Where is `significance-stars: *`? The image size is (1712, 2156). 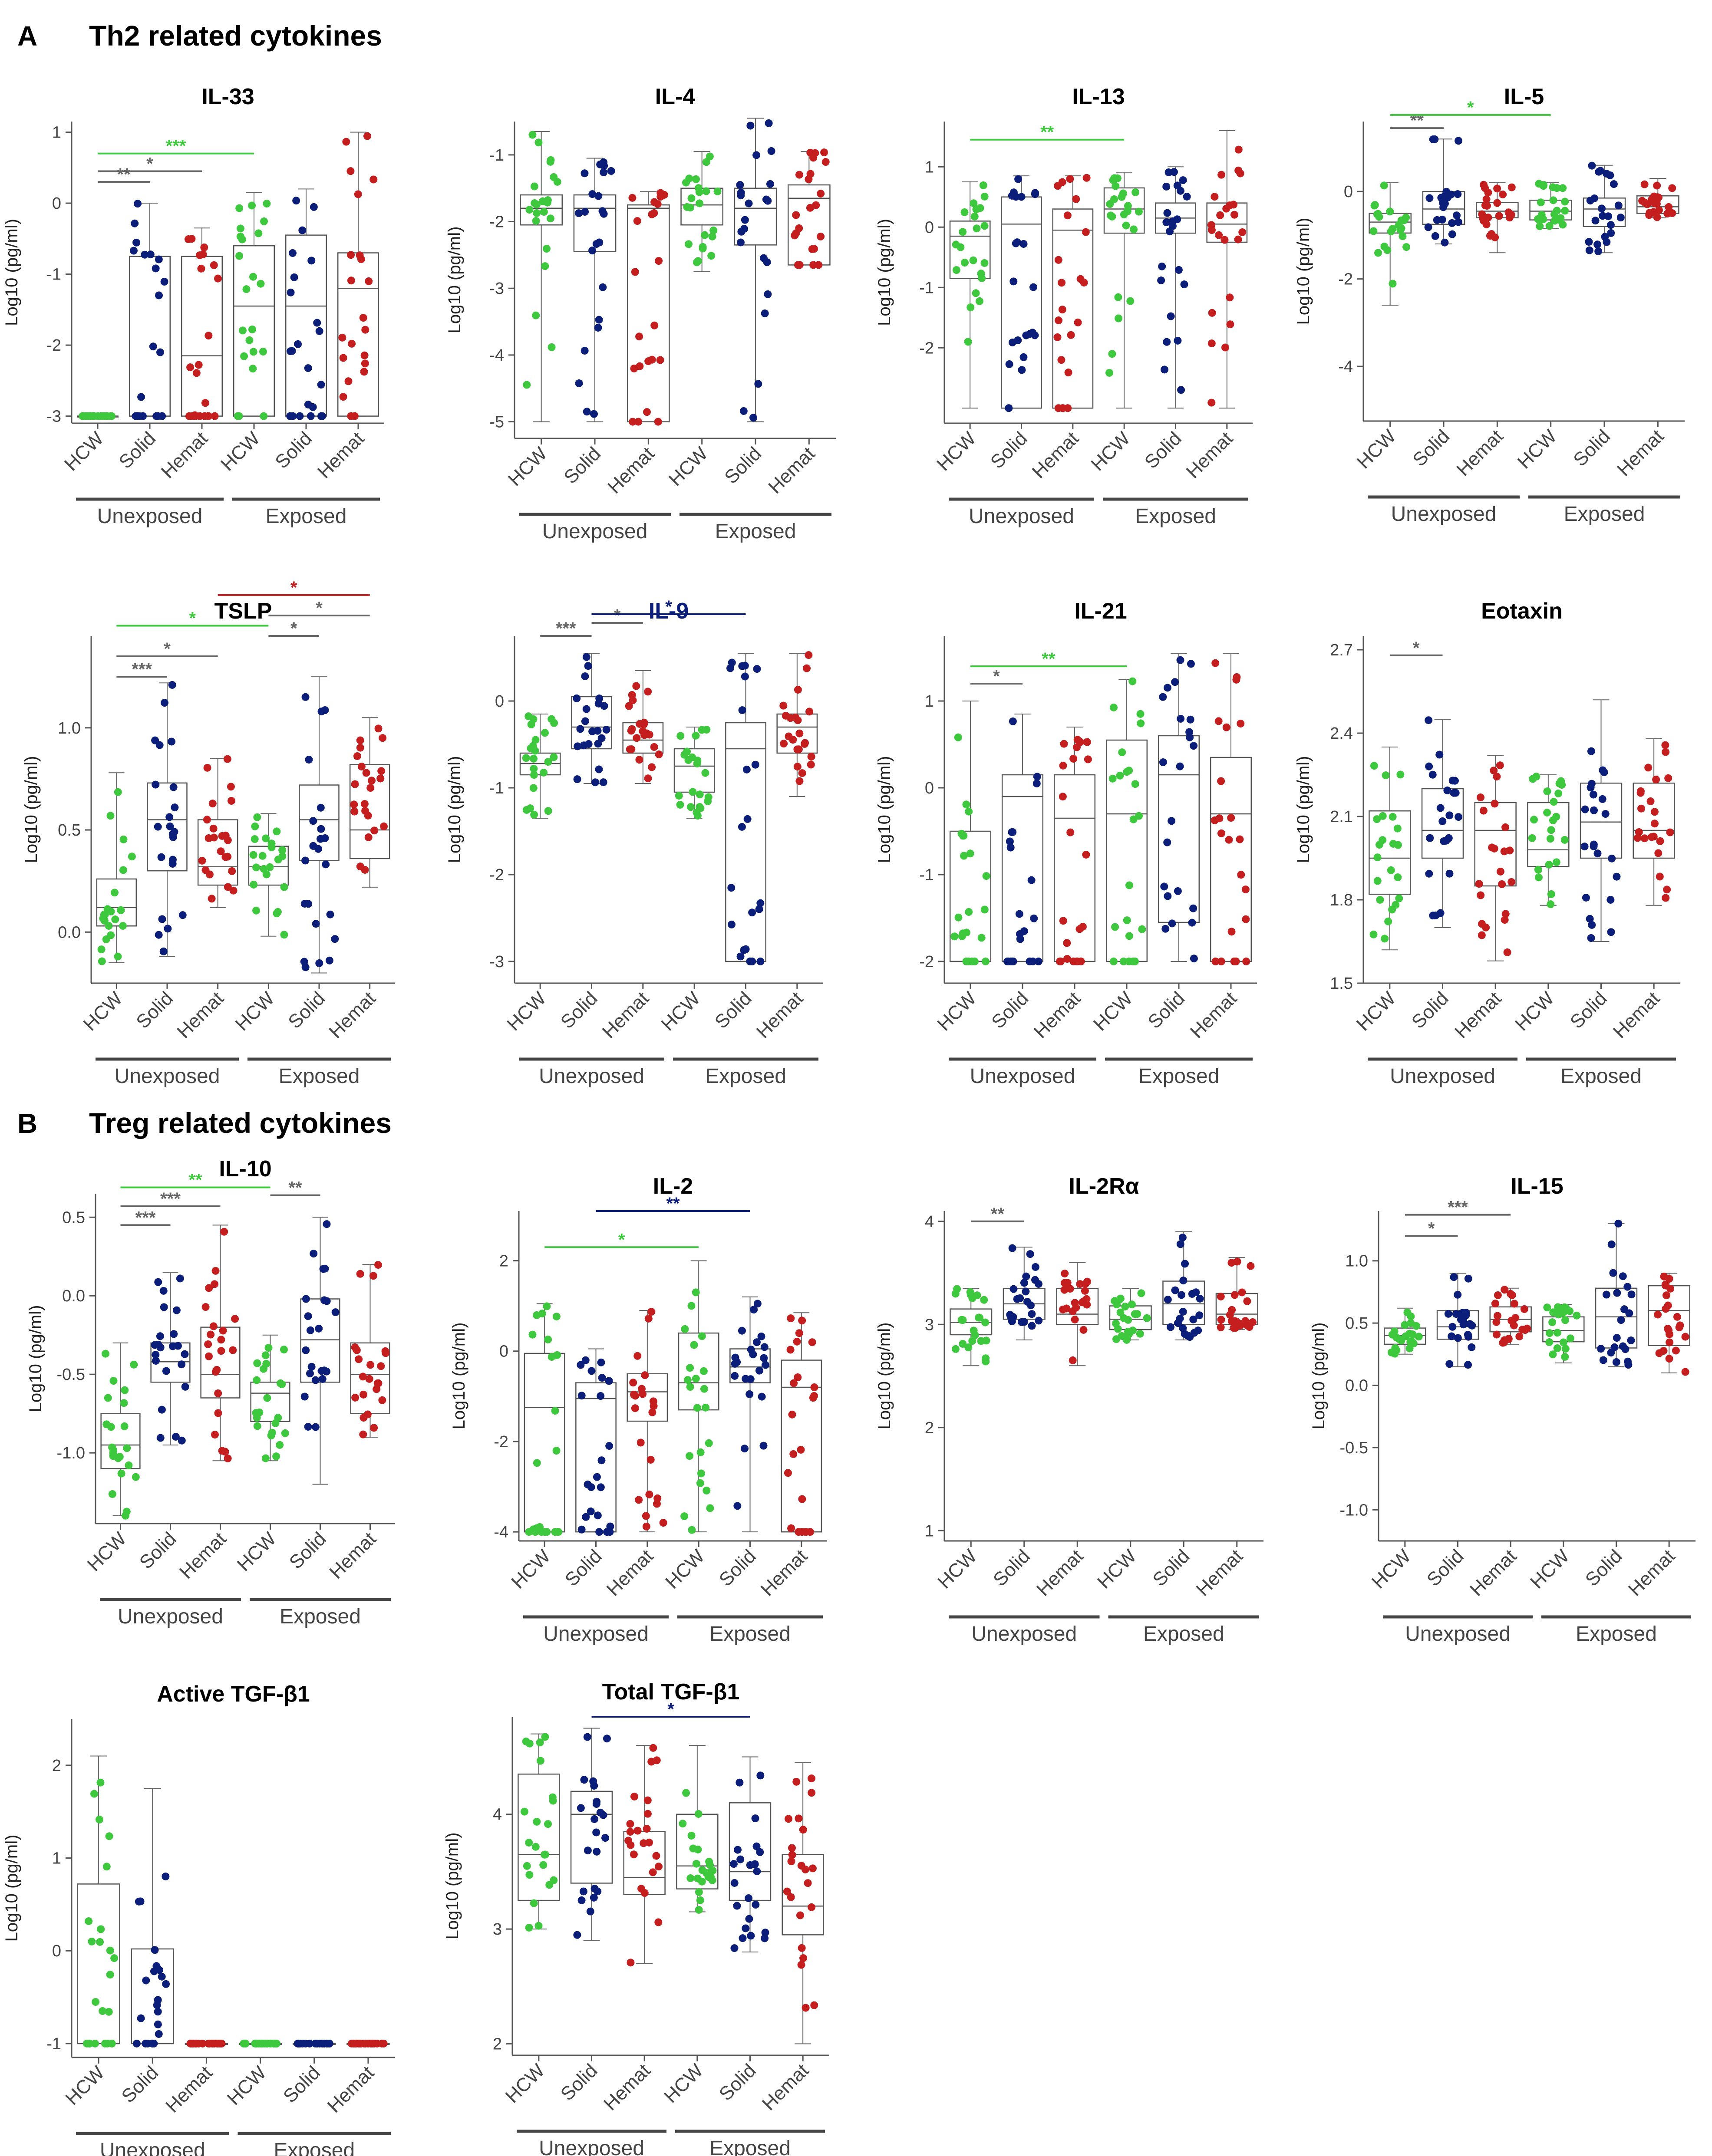 significance-stars: * is located at coordinates (149, 164).